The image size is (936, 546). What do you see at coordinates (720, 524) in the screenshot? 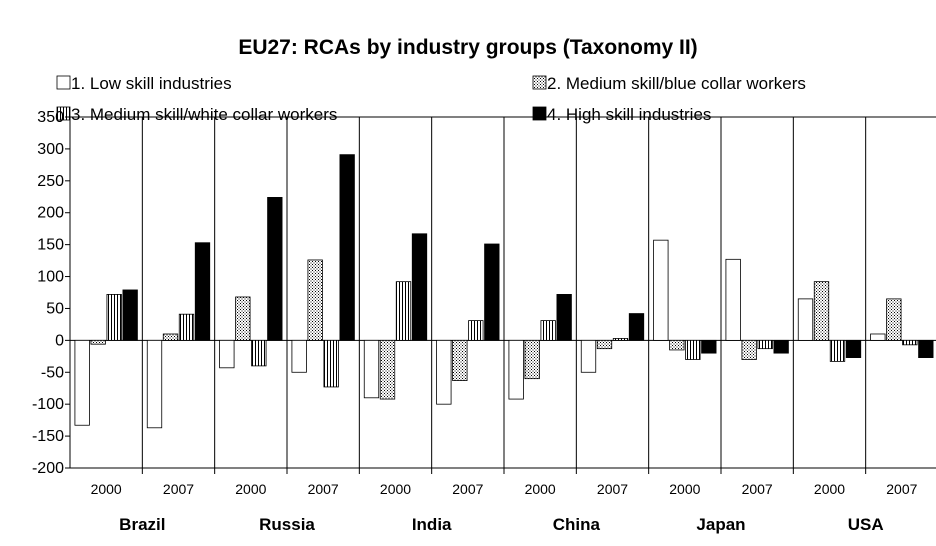
I see `group-label: Japan` at bounding box center [720, 524].